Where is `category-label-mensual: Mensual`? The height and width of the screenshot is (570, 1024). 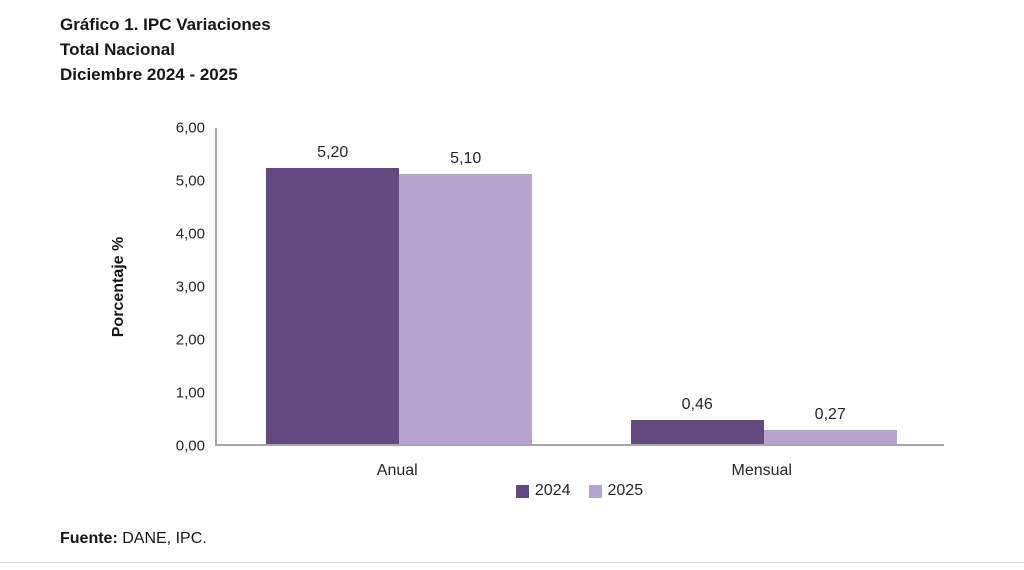
category-label-mensual: Mensual is located at coordinates (761, 470).